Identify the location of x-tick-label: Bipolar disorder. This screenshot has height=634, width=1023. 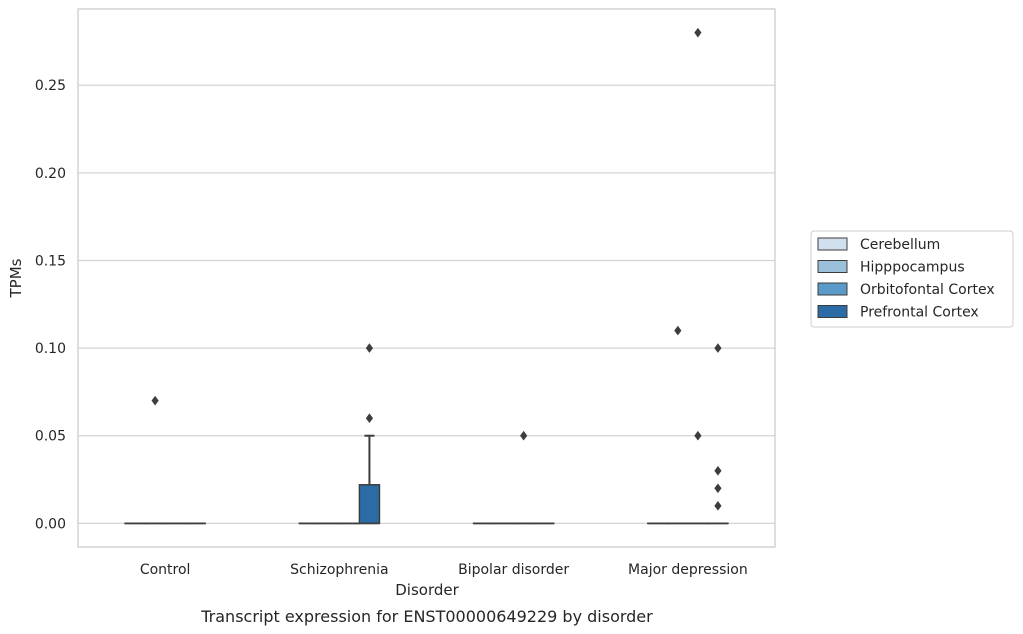
(513, 570).